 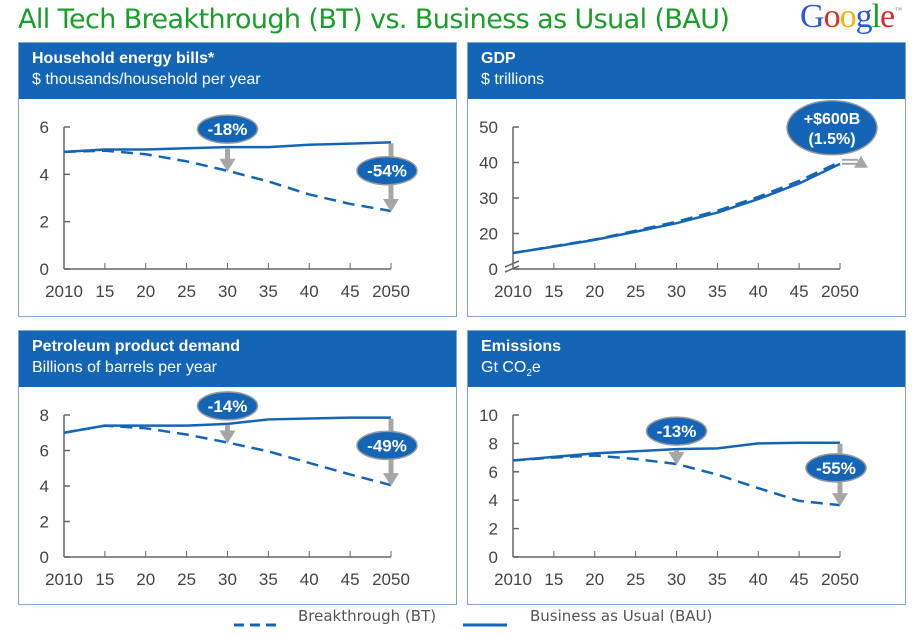 I want to click on google-logo: Google™, so click(x=851, y=18).